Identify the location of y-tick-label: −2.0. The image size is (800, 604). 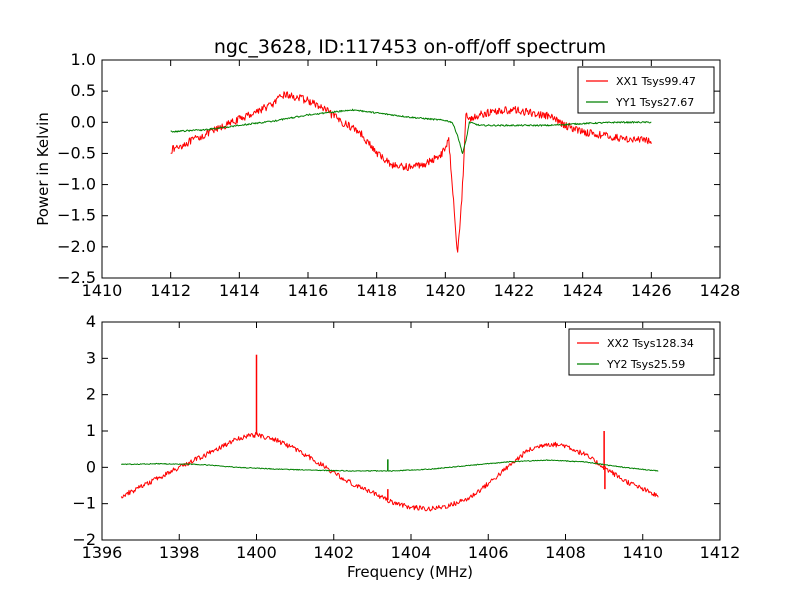
(76, 246).